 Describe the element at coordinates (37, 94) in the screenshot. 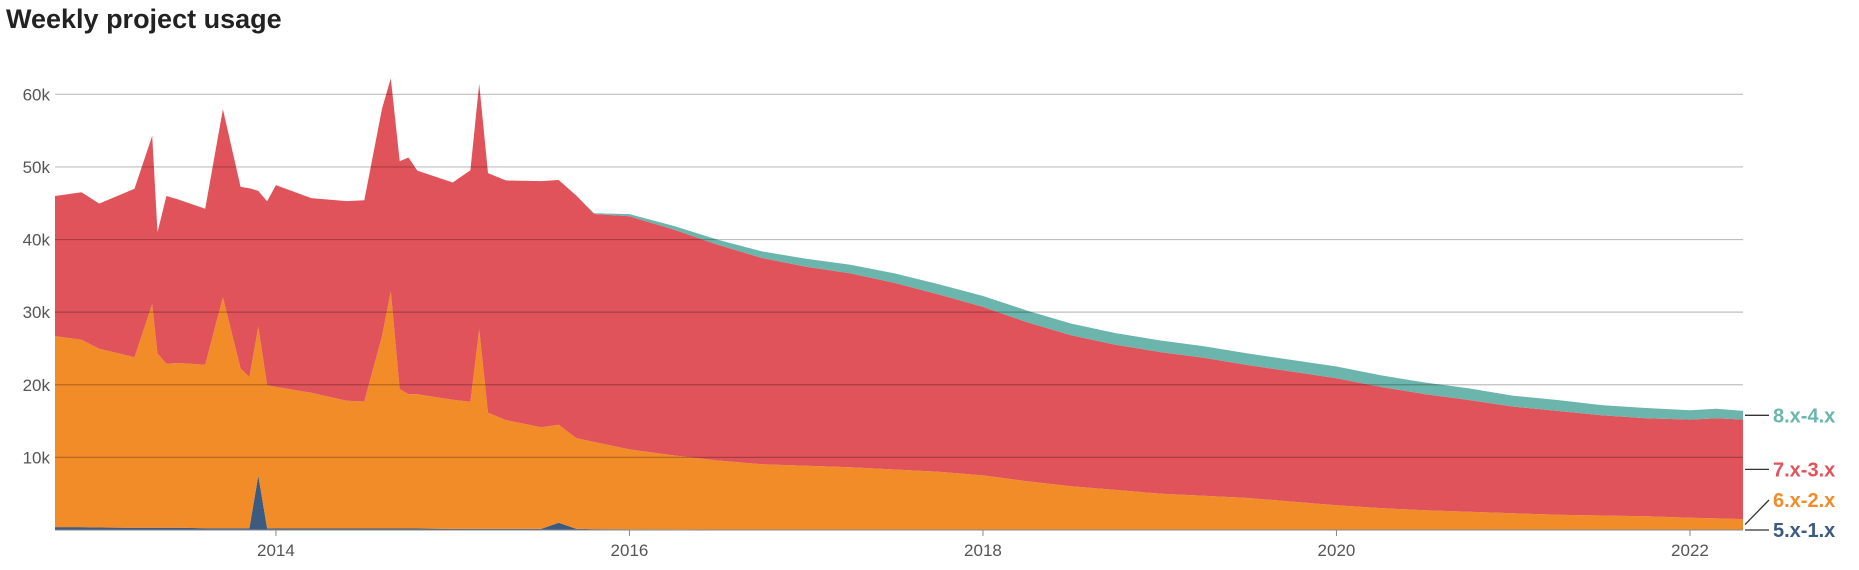

I see `y-tick-label: 60k` at that location.